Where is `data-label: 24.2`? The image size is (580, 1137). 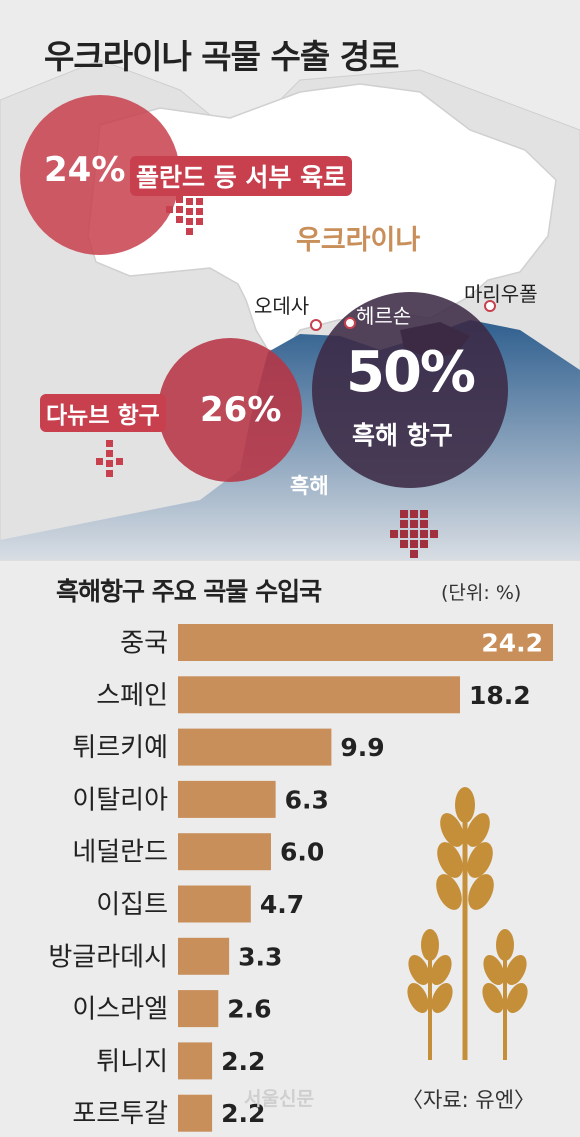 data-label: 24.2 is located at coordinates (512, 643).